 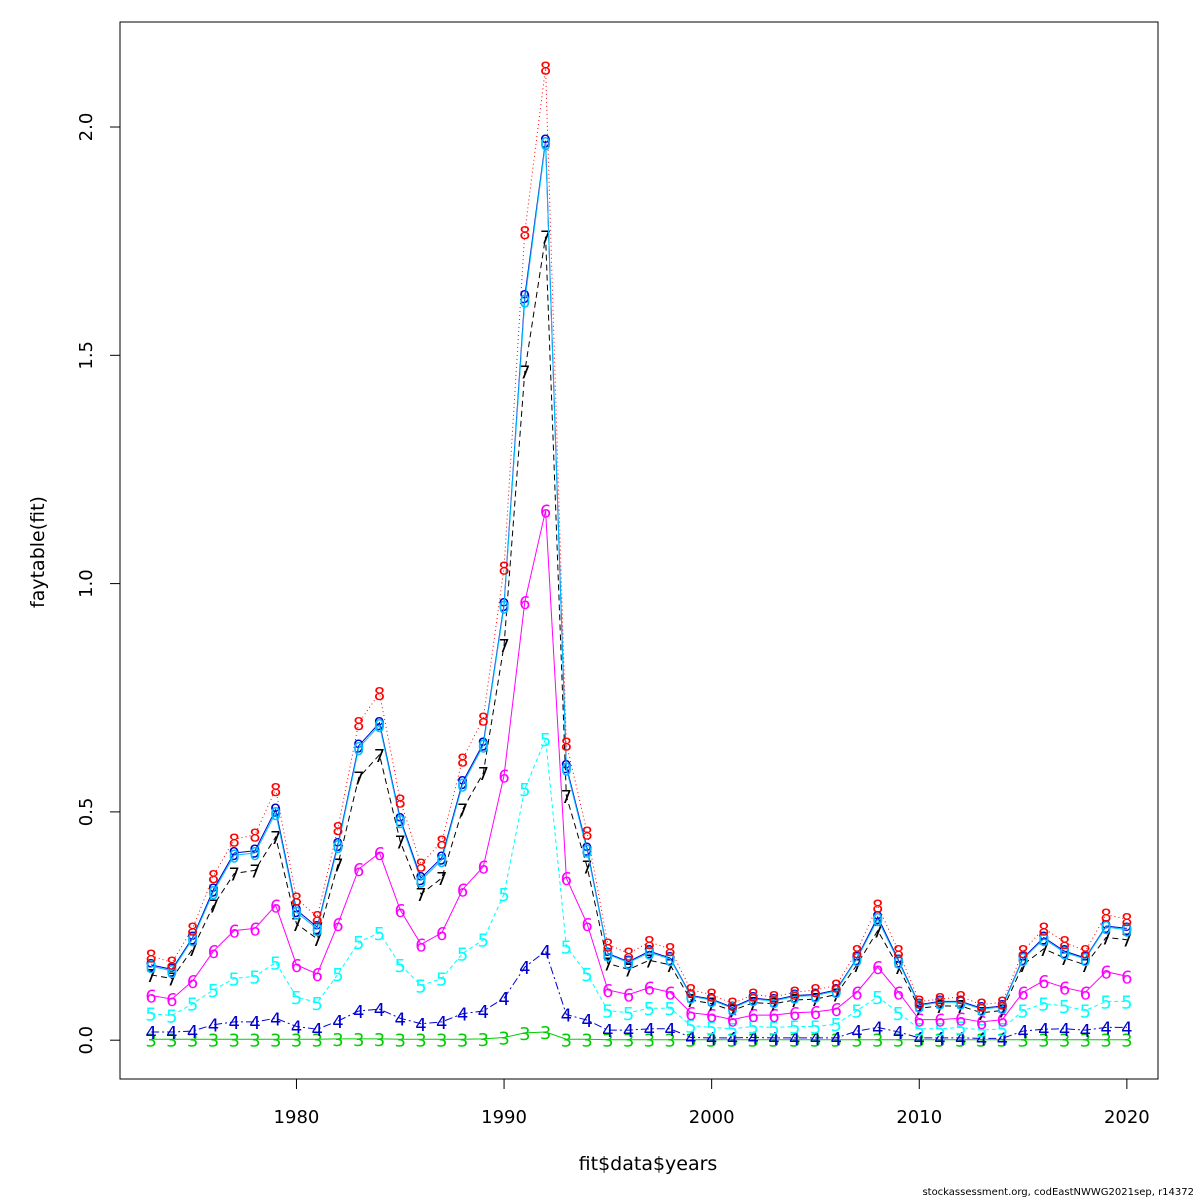 I want to click on x-tick-label: 2000, so click(x=712, y=1117).